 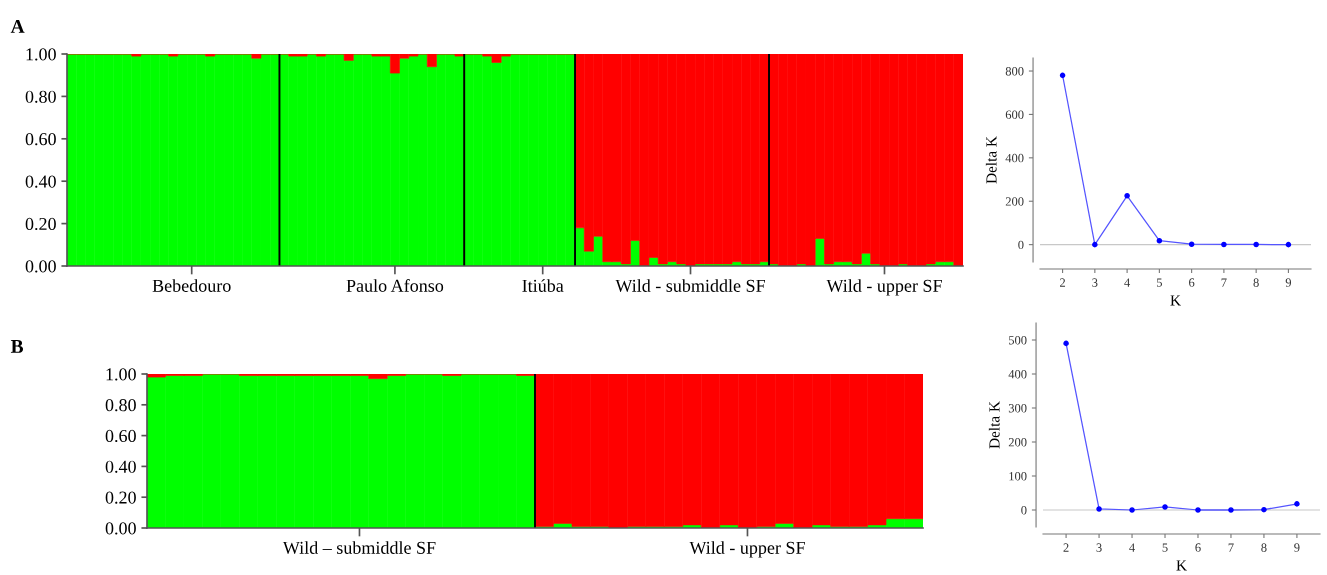 What do you see at coordinates (543, 285) in the screenshot?
I see `x-tick-label: Itiúba` at bounding box center [543, 285].